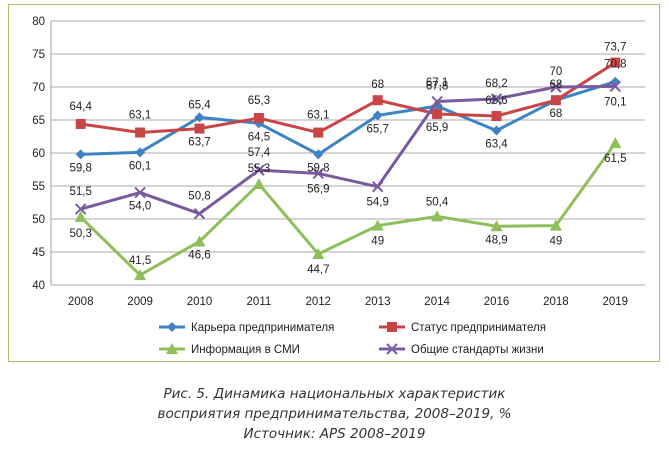 This screenshot has height=454, width=669. Describe the element at coordinates (140, 261) in the screenshot. I see `data-label: 41,5` at that location.